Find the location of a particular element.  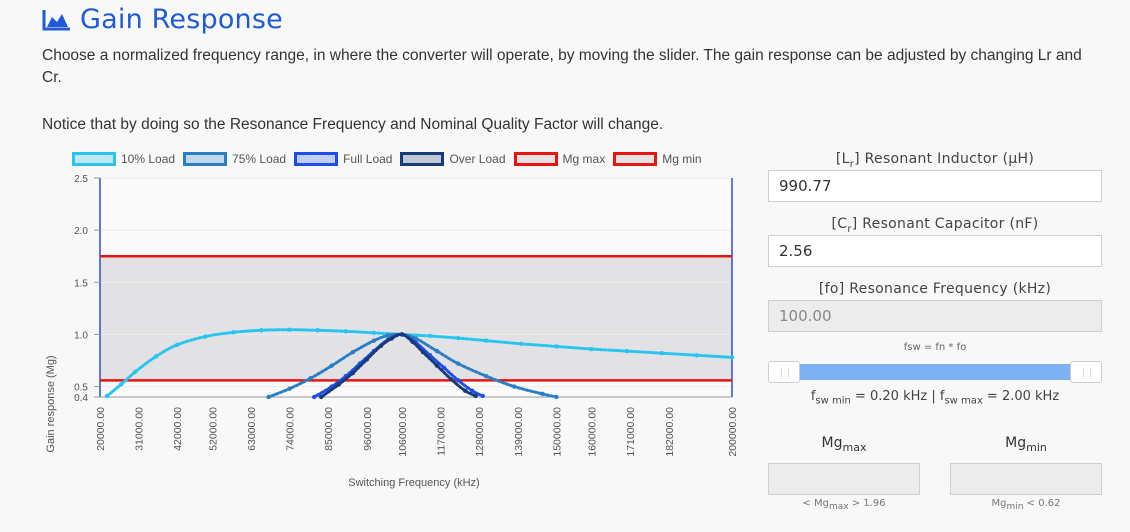

legend-item: 10% Load is located at coordinates (123, 159).